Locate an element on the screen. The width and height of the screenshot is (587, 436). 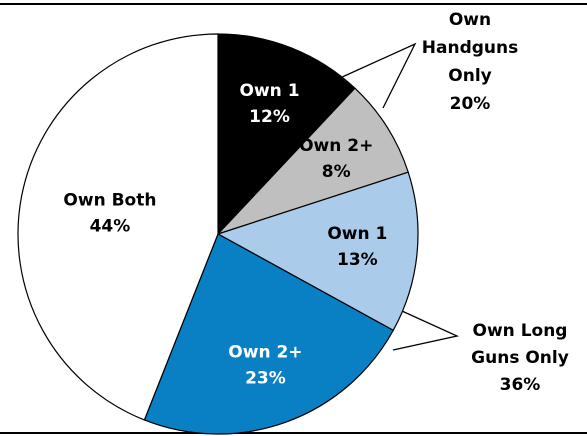
group-label: Guns Only is located at coordinates (520, 358).